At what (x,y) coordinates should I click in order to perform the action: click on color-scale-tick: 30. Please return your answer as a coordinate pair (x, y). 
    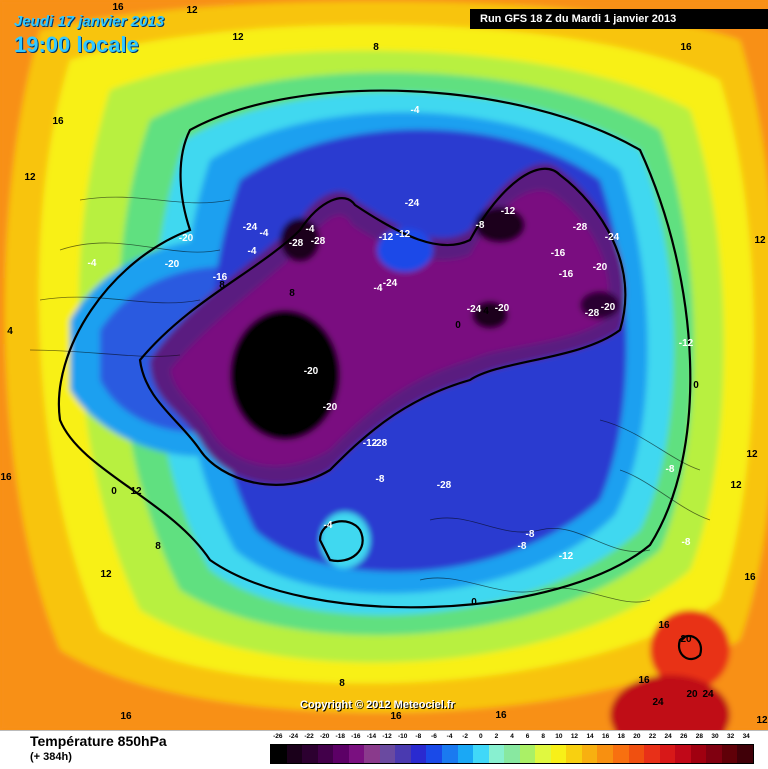
    Looking at the image, I should click on (715, 736).